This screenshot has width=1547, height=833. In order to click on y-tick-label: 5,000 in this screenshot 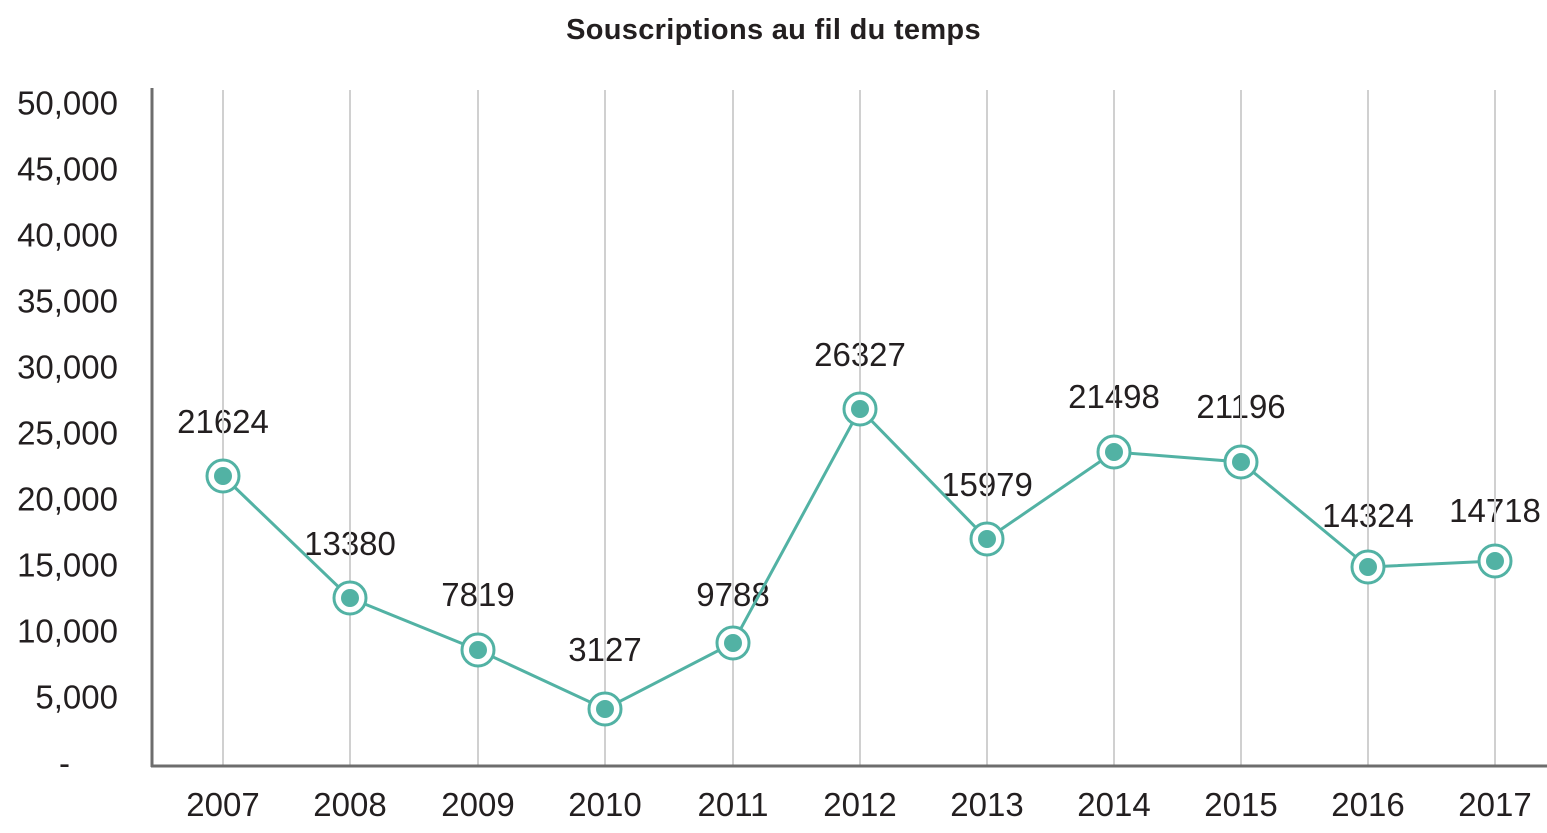, I will do `click(76, 697)`.